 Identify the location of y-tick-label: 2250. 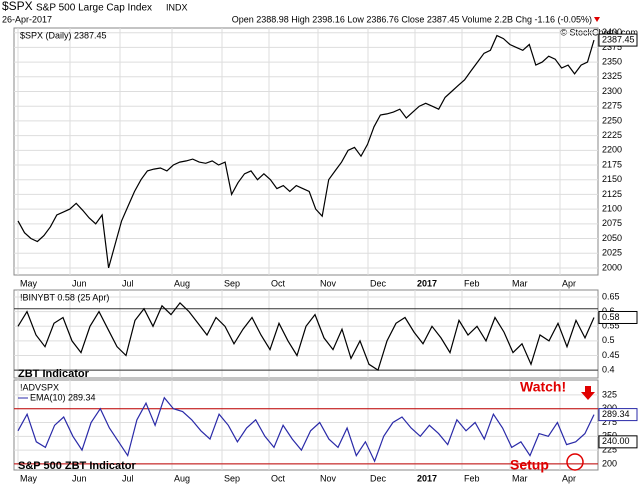
(612, 120).